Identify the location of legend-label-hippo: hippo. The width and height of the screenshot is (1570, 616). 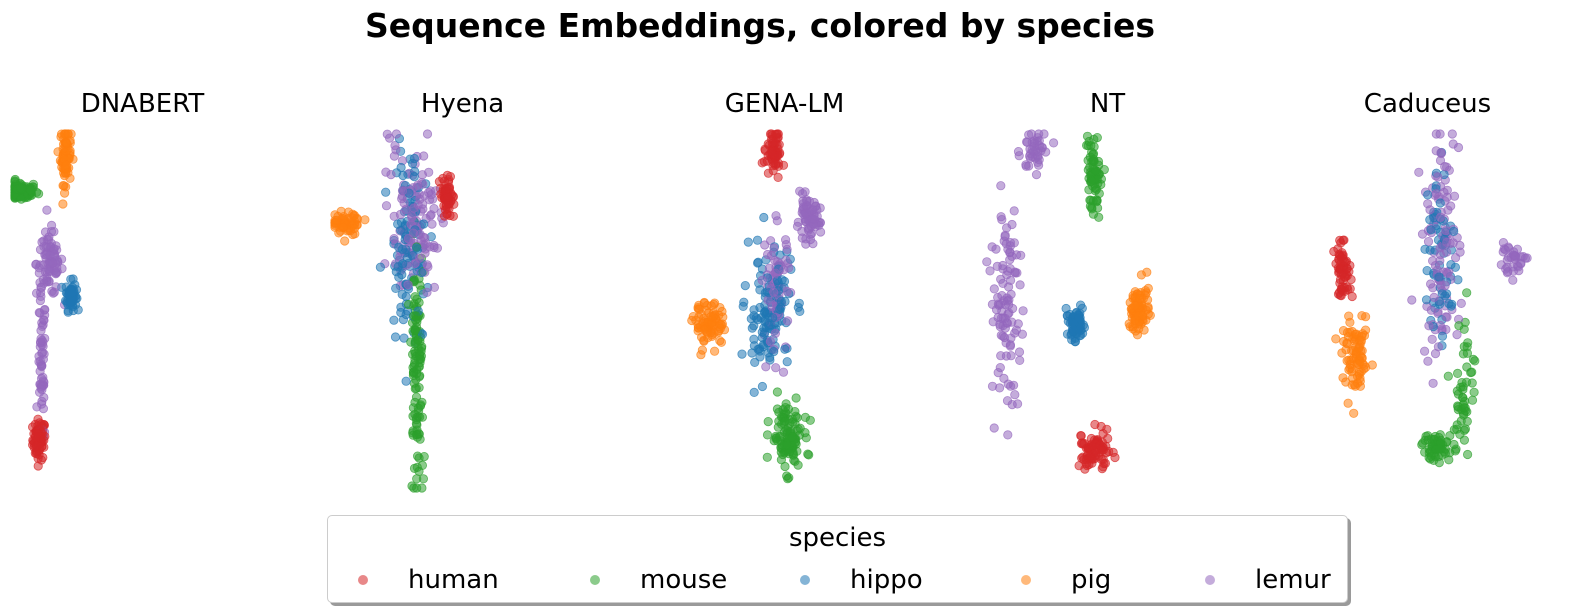
(886, 580).